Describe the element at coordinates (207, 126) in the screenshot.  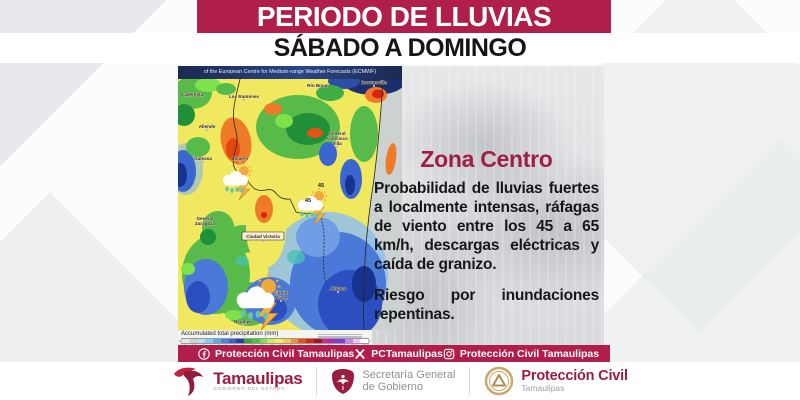
I see `map-town-label: Allende` at that location.